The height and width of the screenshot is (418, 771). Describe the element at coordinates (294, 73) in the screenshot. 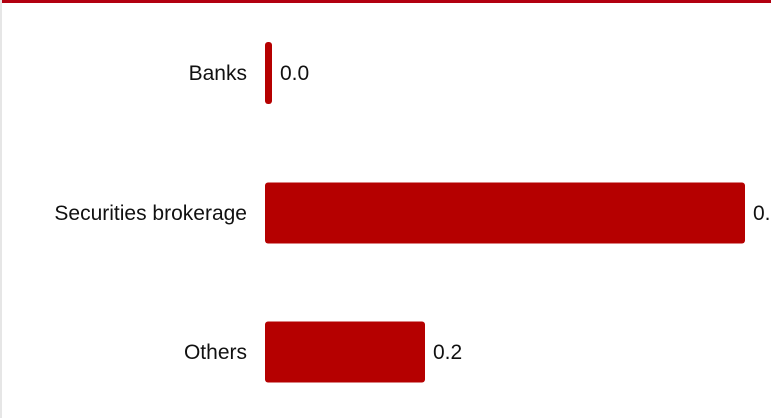

I see `value-label: 0.0` at that location.